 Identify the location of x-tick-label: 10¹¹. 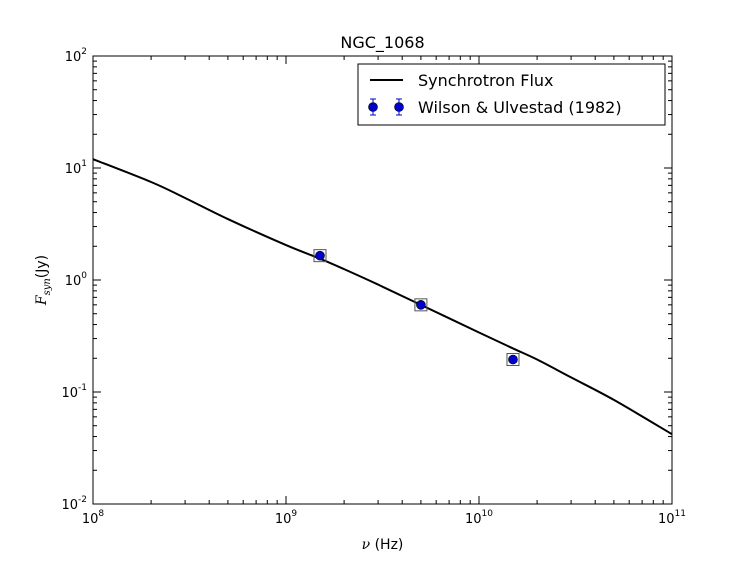
(672, 518).